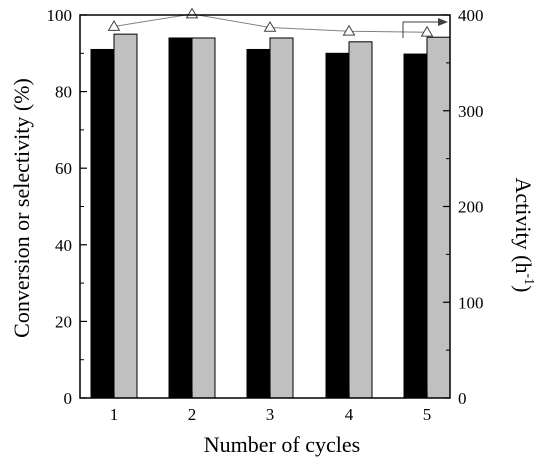  What do you see at coordinates (277, 22) in the screenshot?
I see `activity-line-group` at bounding box center [277, 22].